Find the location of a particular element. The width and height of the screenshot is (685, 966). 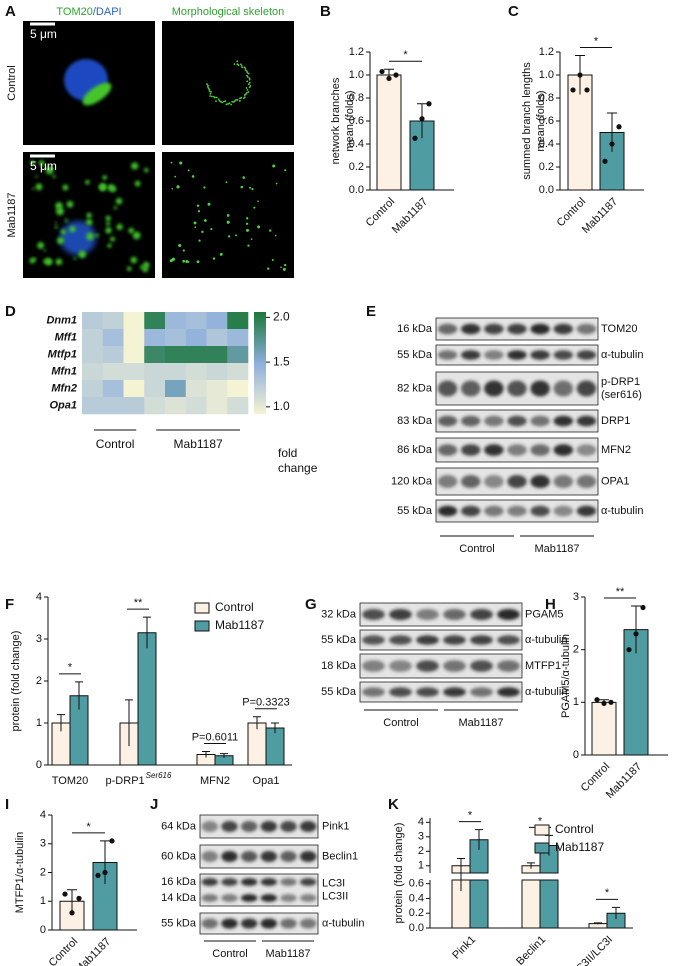

y-tick-label: 3 is located at coordinates (576, 597).